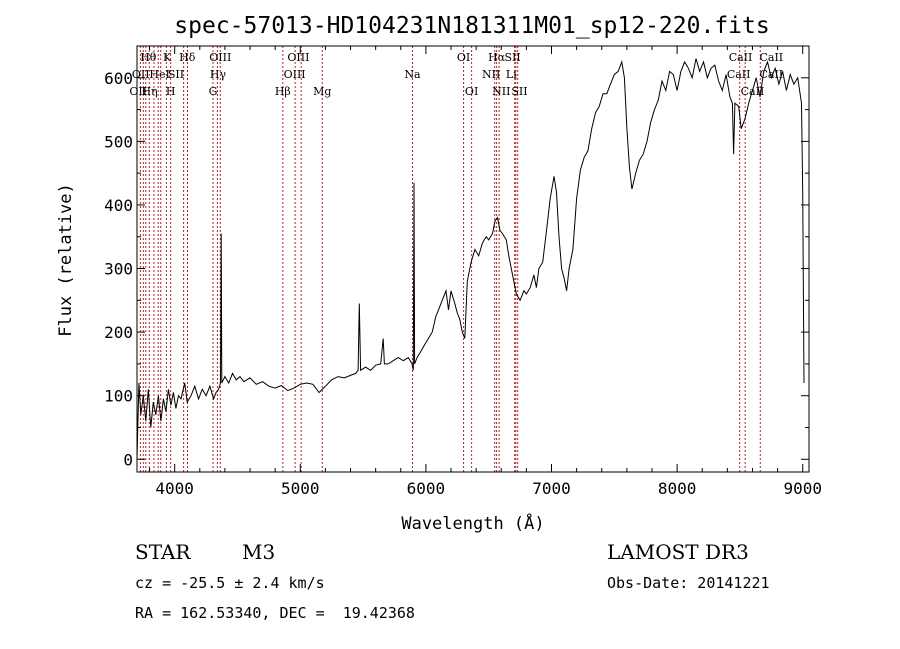 This screenshot has height=649, width=900. What do you see at coordinates (802, 488) in the screenshot?
I see `x-tick-label: 9000` at bounding box center [802, 488].